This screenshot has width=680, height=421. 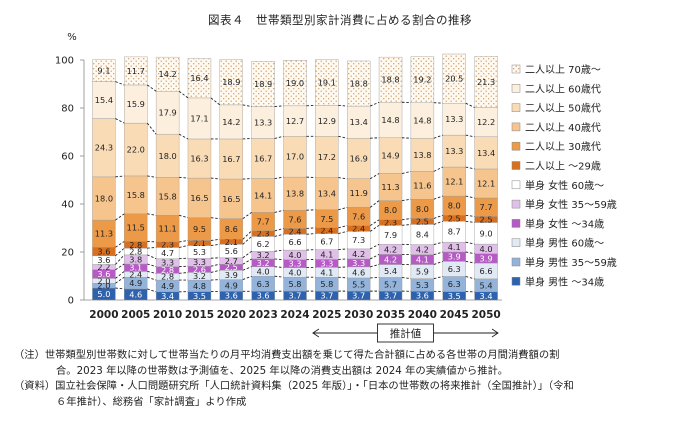 What do you see at coordinates (326, 315) in the screenshot?
I see `x-tick-label: 2025` at bounding box center [326, 315].